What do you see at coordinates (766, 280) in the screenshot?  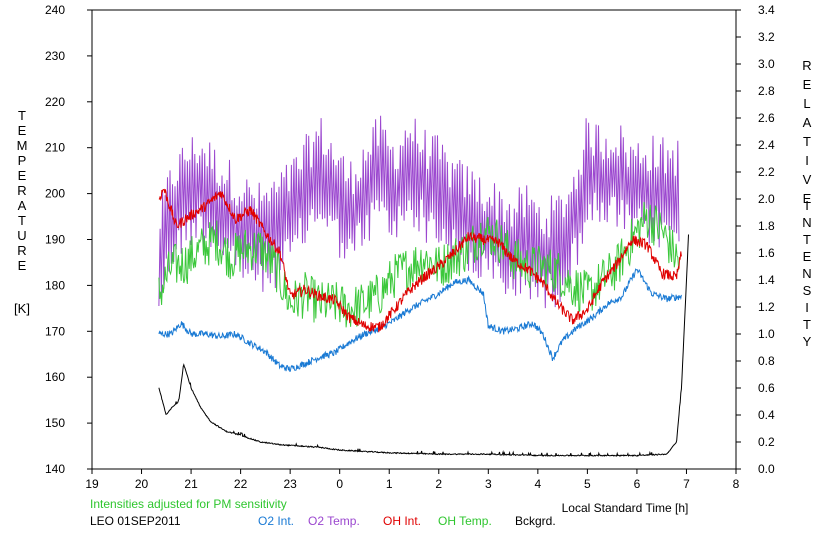 I see `y-right-tick-label: 1.4` at bounding box center [766, 280].